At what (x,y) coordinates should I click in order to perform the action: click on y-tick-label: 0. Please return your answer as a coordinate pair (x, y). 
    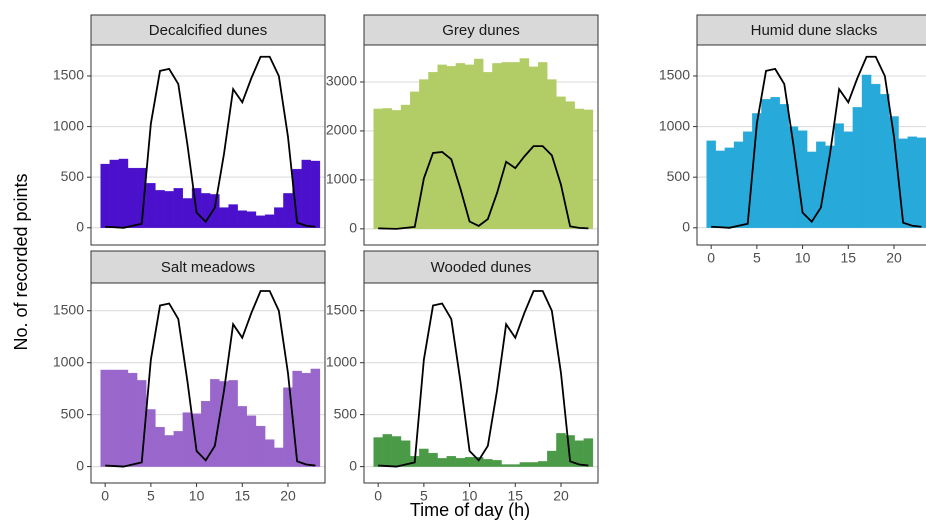
    Looking at the image, I should click on (80, 465).